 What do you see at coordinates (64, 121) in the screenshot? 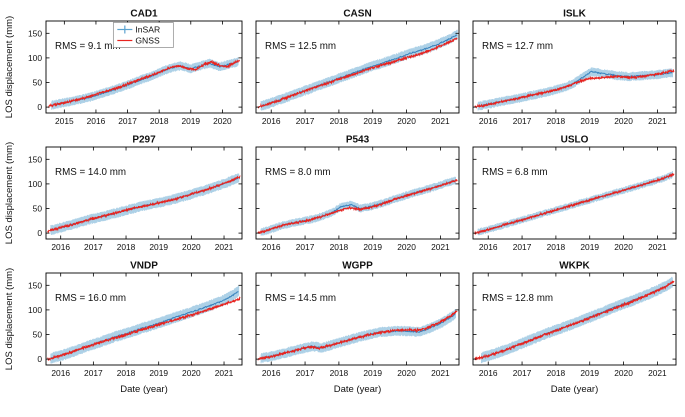
I see `x-tick-label: 2015` at bounding box center [64, 121].